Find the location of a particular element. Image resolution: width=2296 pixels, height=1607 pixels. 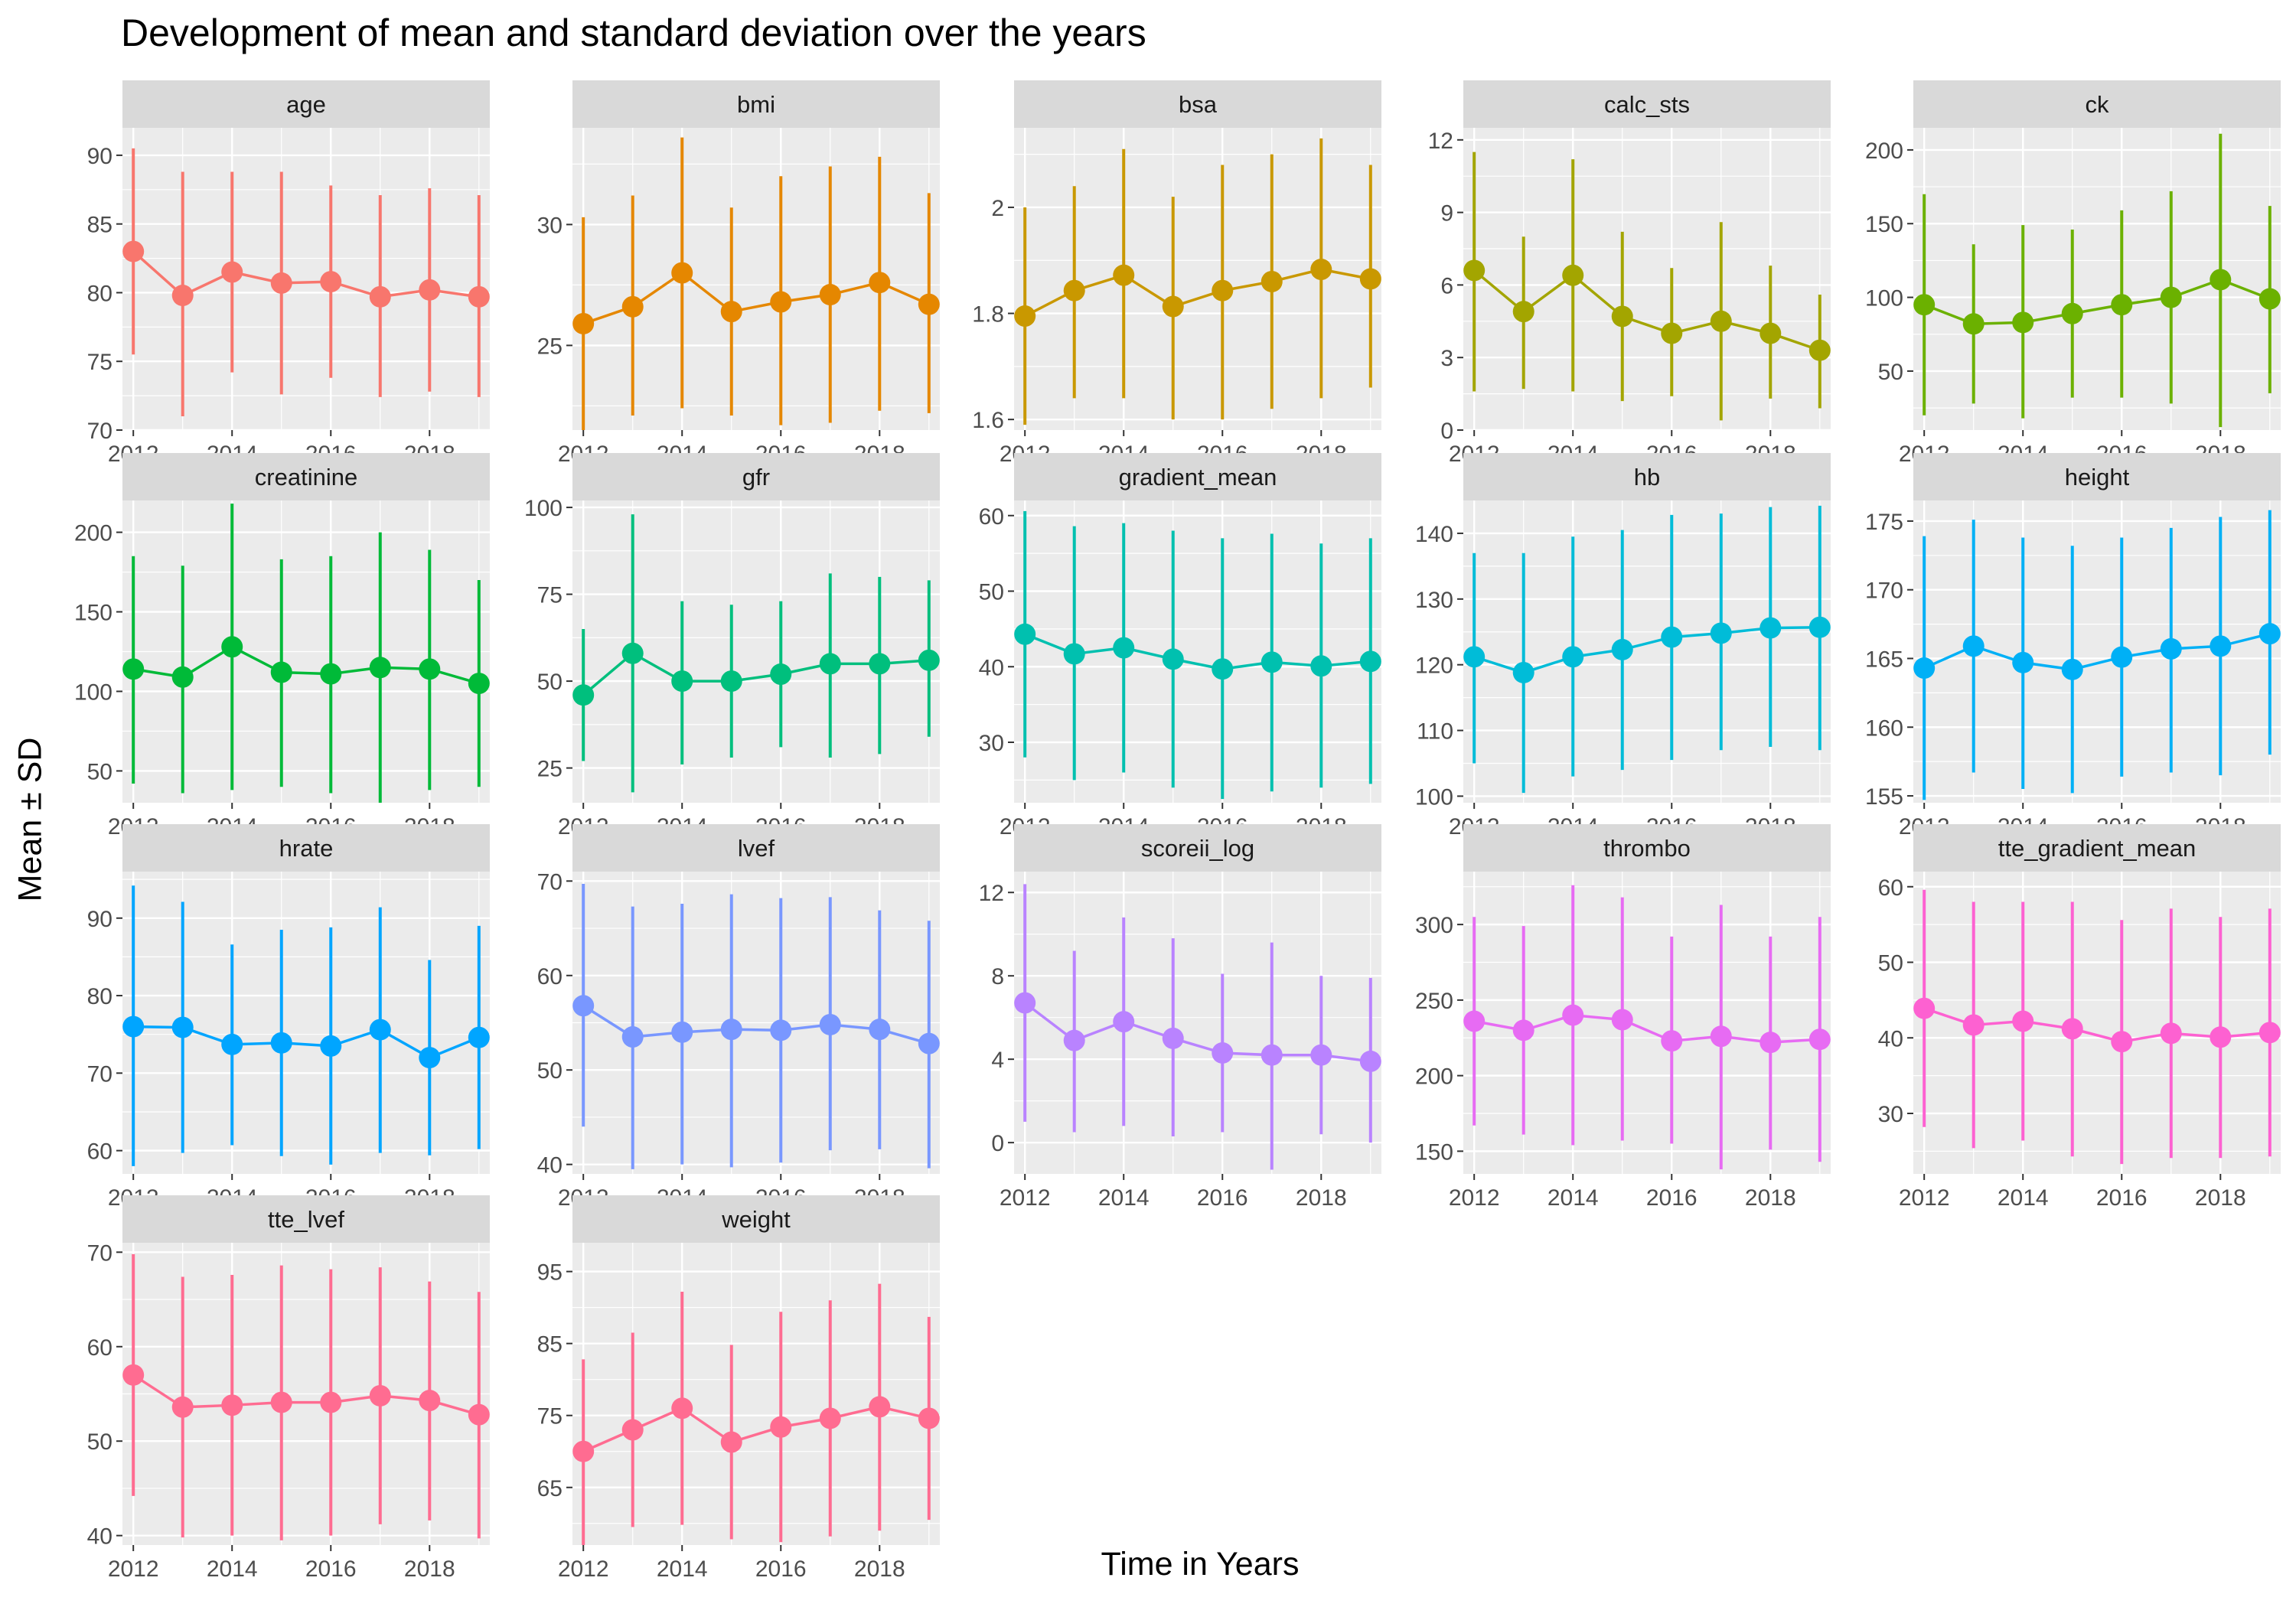

x-tick-label: 2012 is located at coordinates (1025, 1198).